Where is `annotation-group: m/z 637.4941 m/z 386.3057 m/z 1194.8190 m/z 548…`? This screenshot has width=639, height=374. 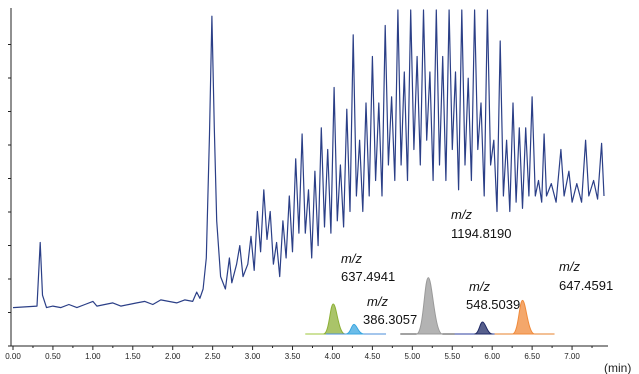
annotation-group: m/z 637.4941 m/z 386.3057 m/z 1194.8190 m/z 548… is located at coordinates (477, 267).